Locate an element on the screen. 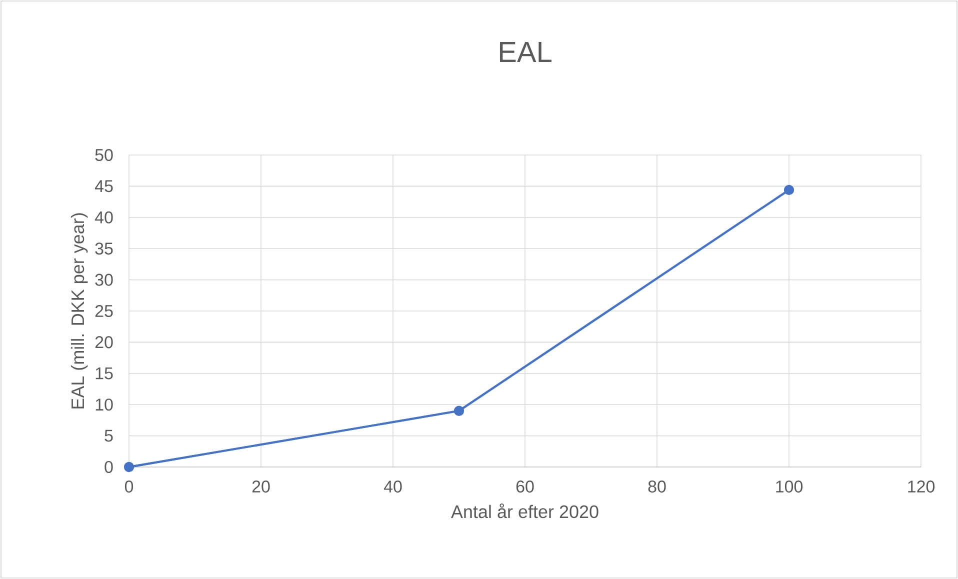  y-tick-label: 15 is located at coordinates (104, 373).